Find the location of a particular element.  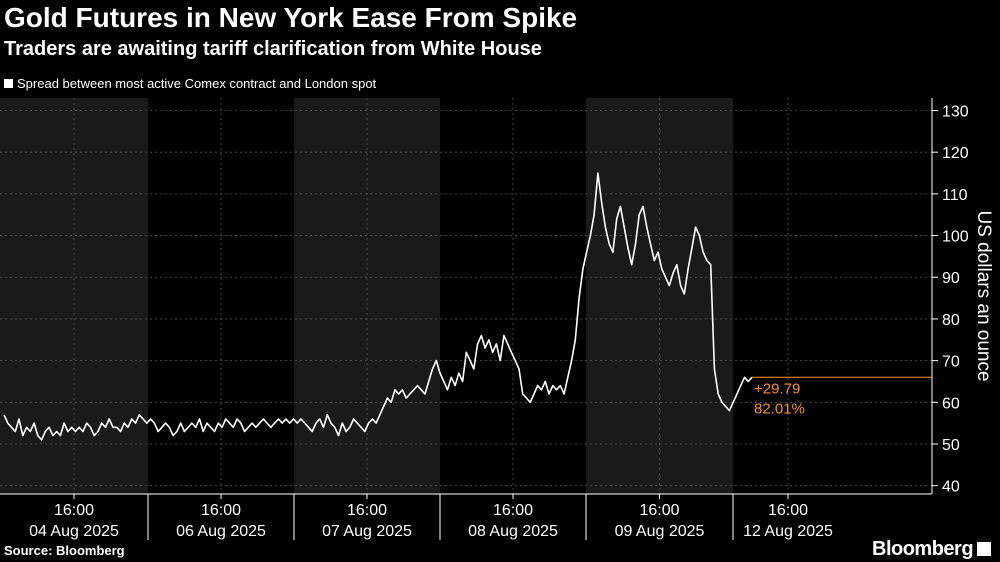

brand-logo: Bloomberg is located at coordinates (932, 549).